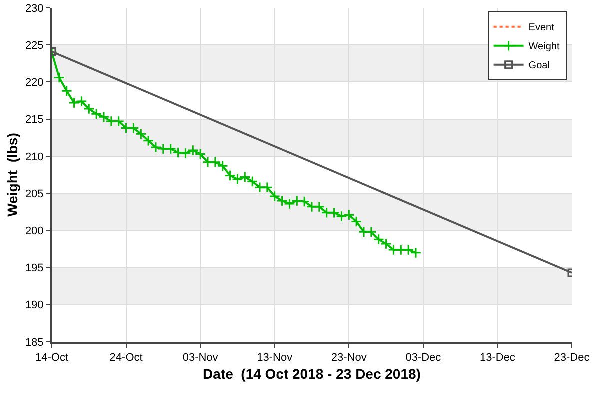 This screenshot has height=398, width=600. Describe the element at coordinates (12, 175) in the screenshot. I see `y-axis-title: Weight (lbs)` at that location.